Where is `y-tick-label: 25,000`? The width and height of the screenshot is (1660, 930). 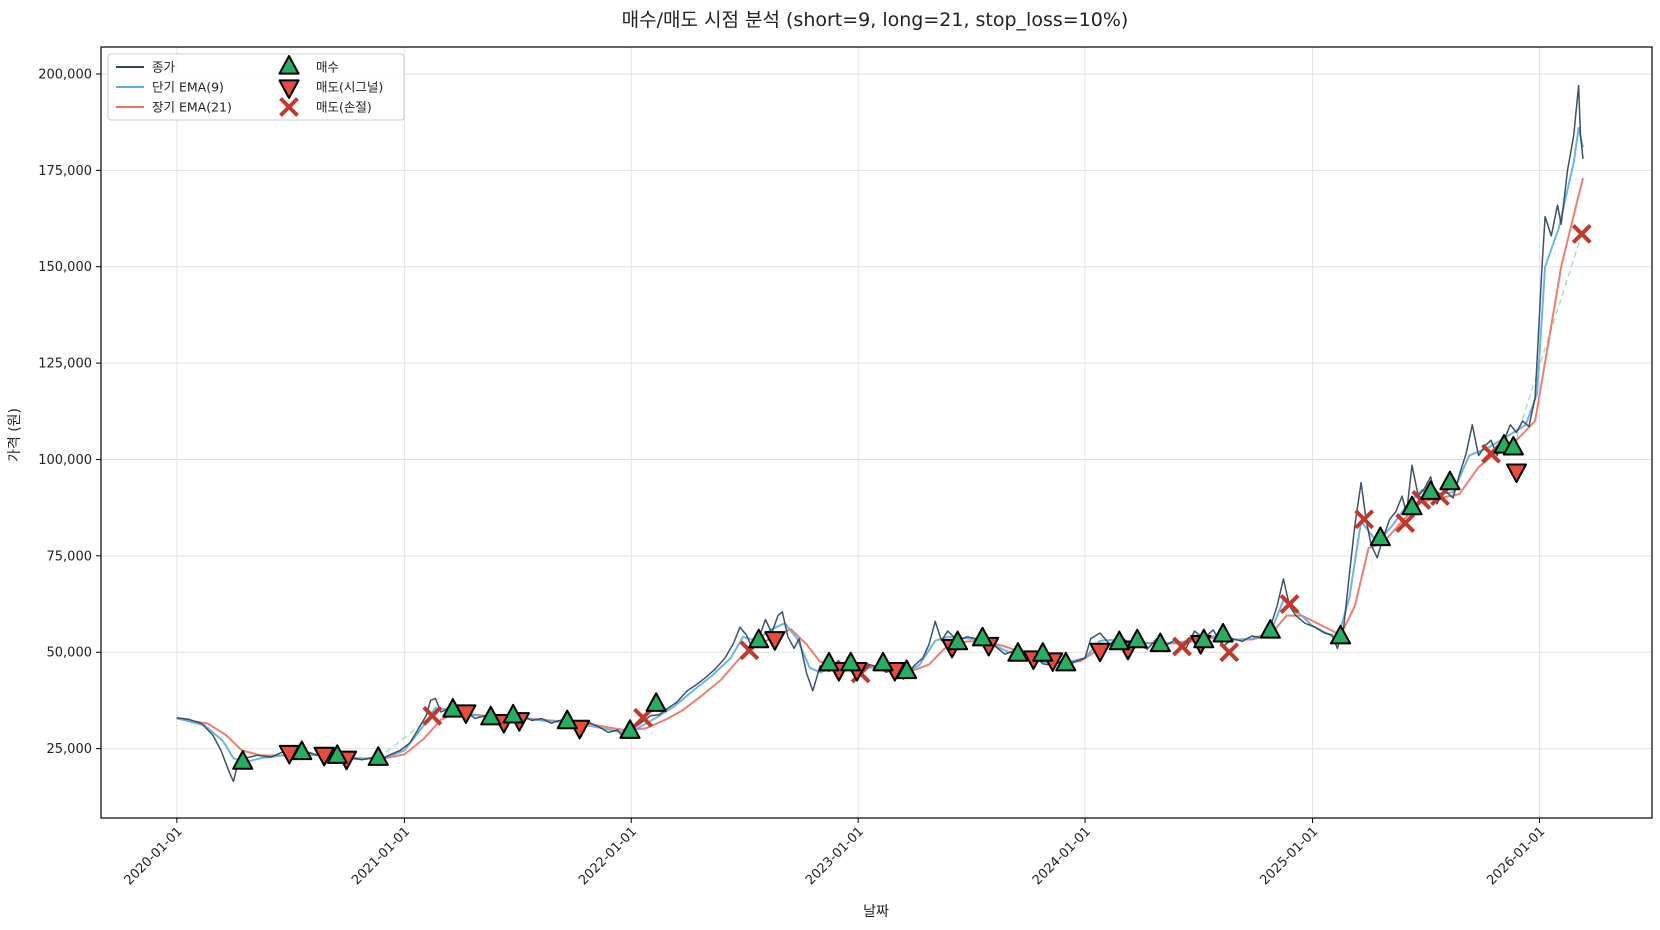 y-tick-label: 25,000 is located at coordinates (70, 749).